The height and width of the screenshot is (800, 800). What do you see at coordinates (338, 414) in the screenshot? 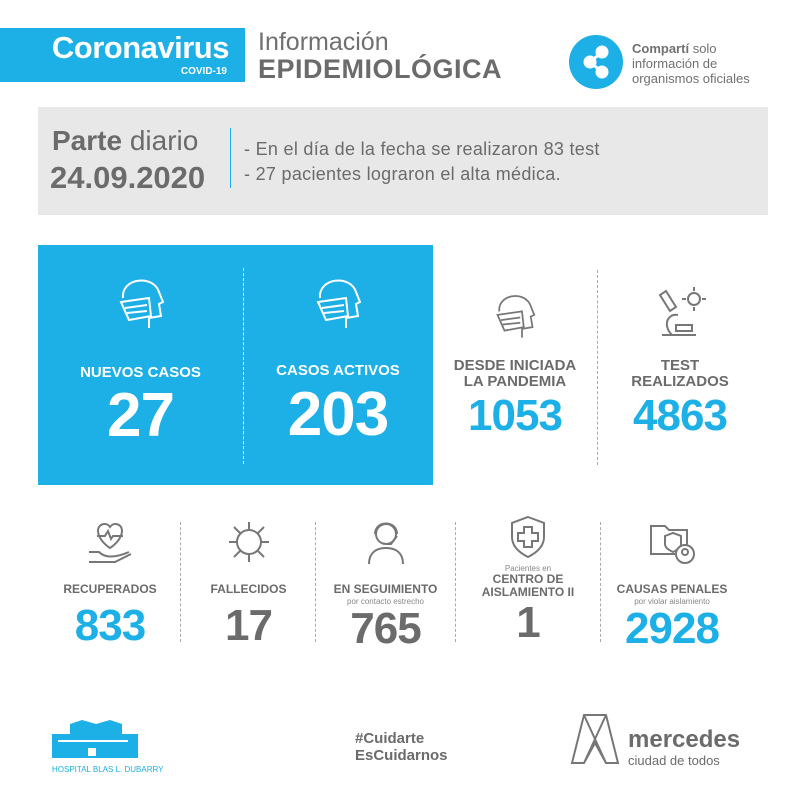
I see `stat-value: 203` at bounding box center [338, 414].